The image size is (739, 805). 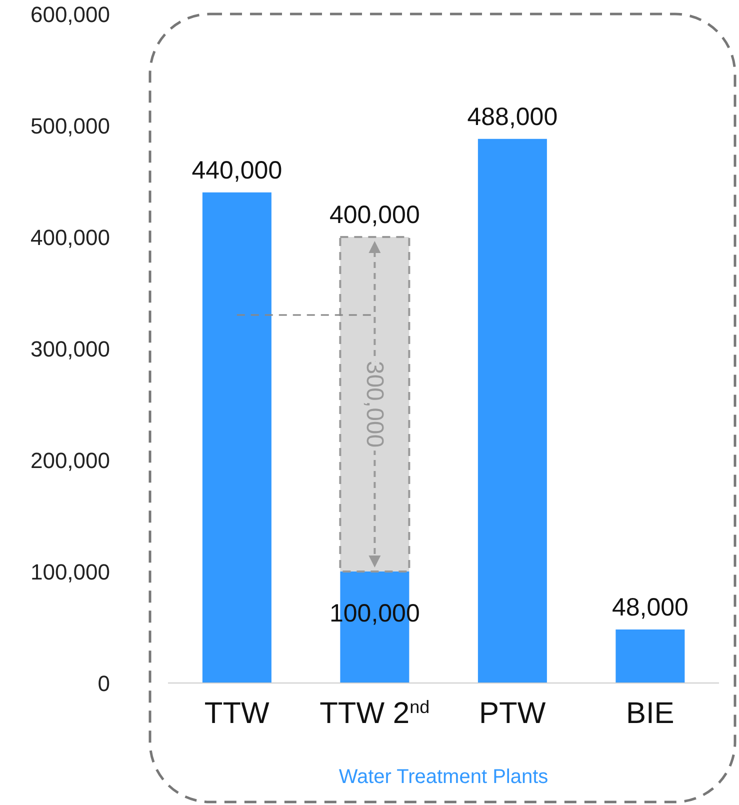 What do you see at coordinates (70, 349) in the screenshot?
I see `y-tick-label: 300,000` at bounding box center [70, 349].